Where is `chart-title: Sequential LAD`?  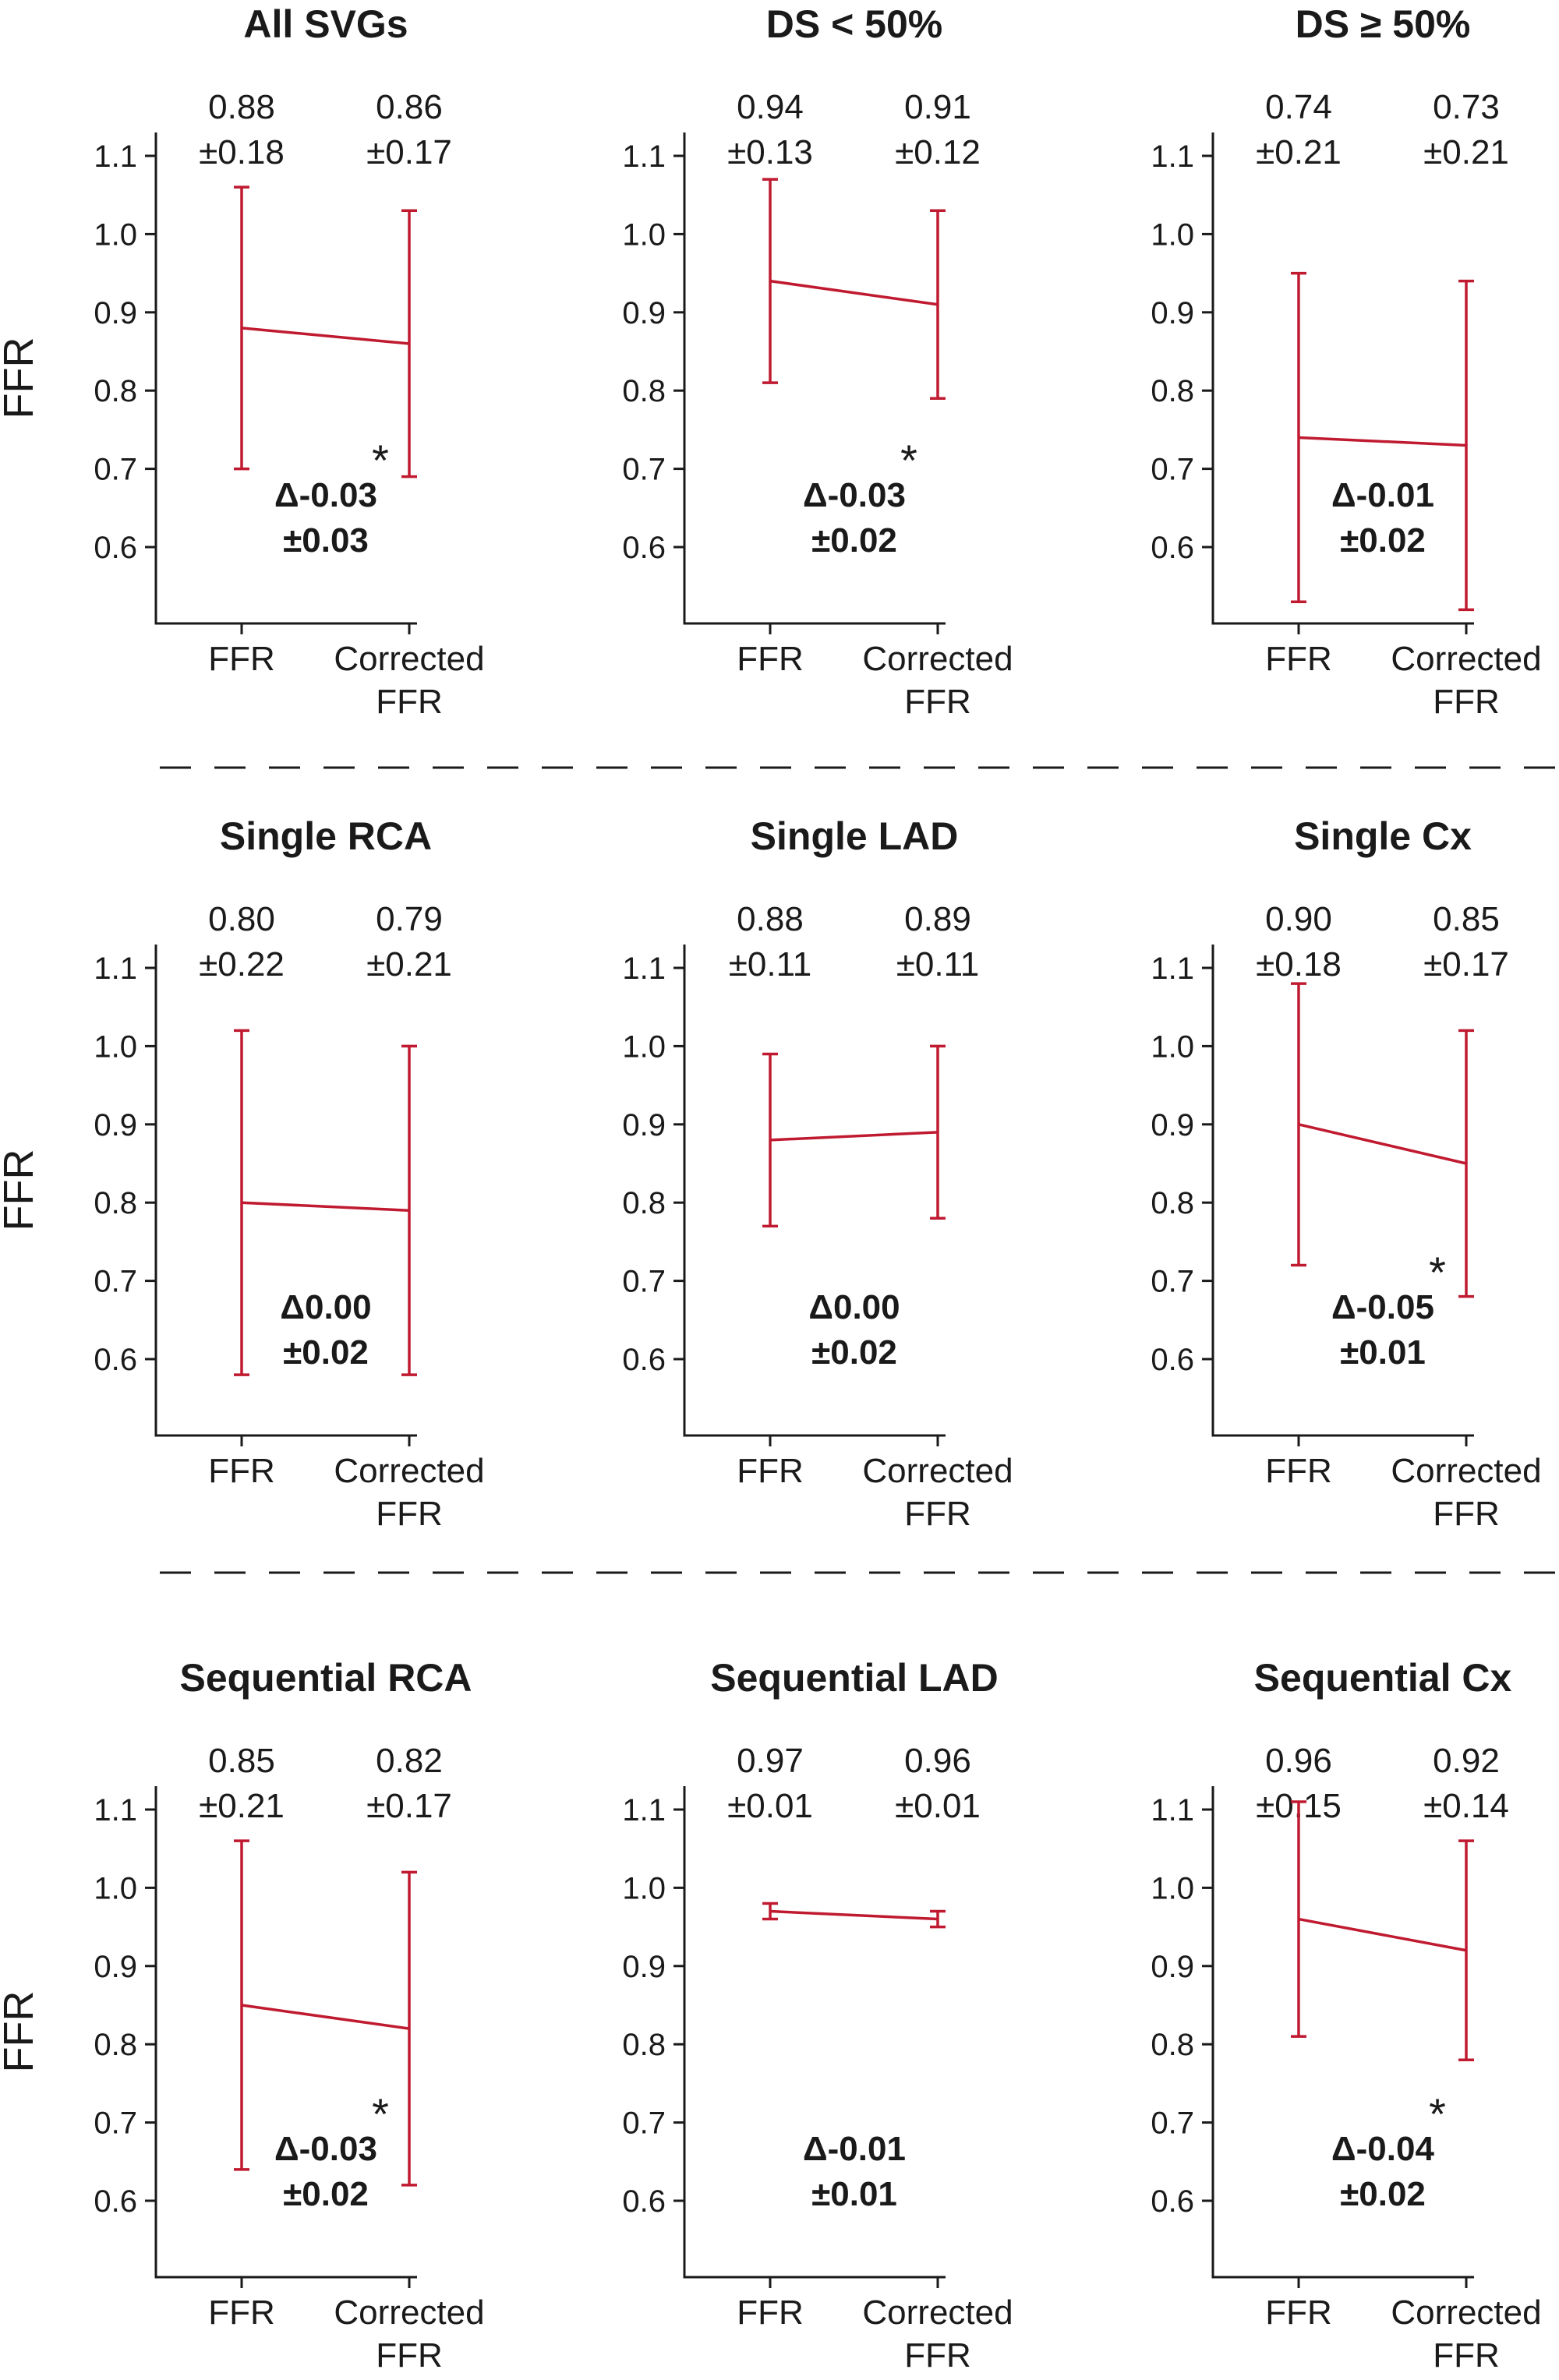 chart-title: Sequential LAD is located at coordinates (854, 1678).